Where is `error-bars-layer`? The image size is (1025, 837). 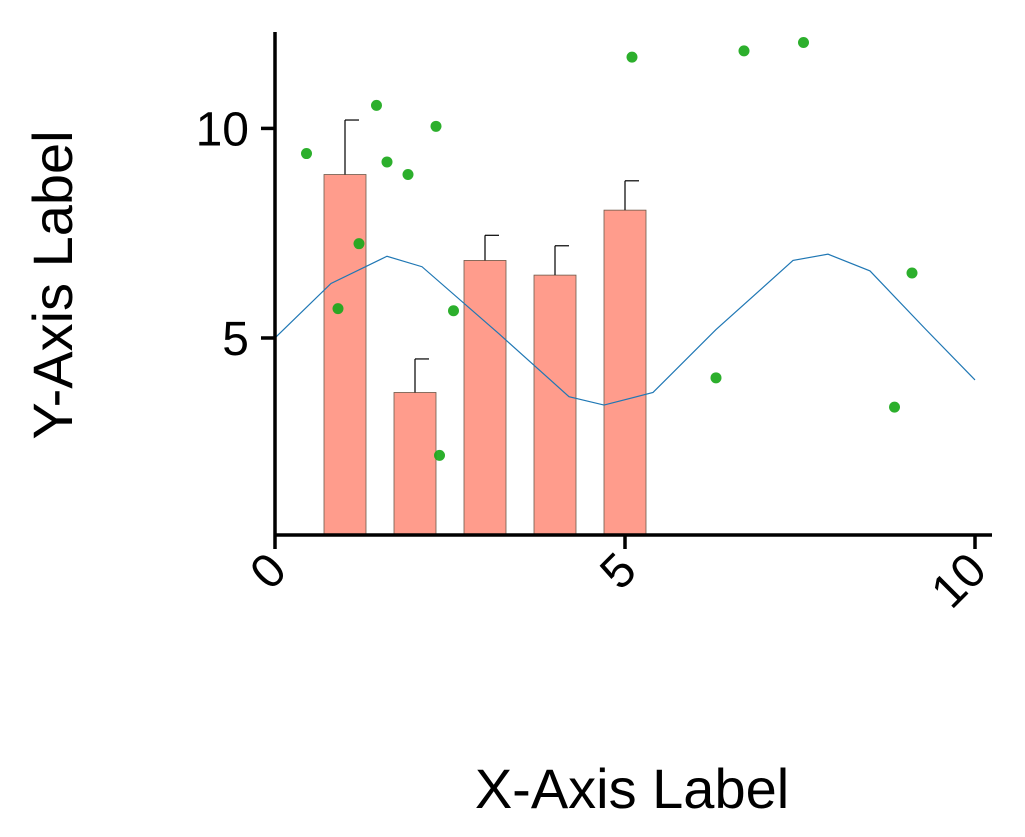
error-bars-layer is located at coordinates (491, 256).